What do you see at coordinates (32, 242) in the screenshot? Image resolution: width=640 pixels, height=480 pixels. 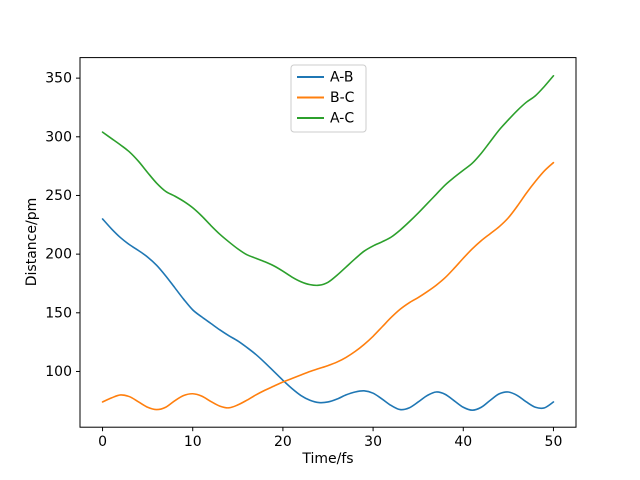 I see `y-axis-label: Distance/pm` at bounding box center [32, 242].